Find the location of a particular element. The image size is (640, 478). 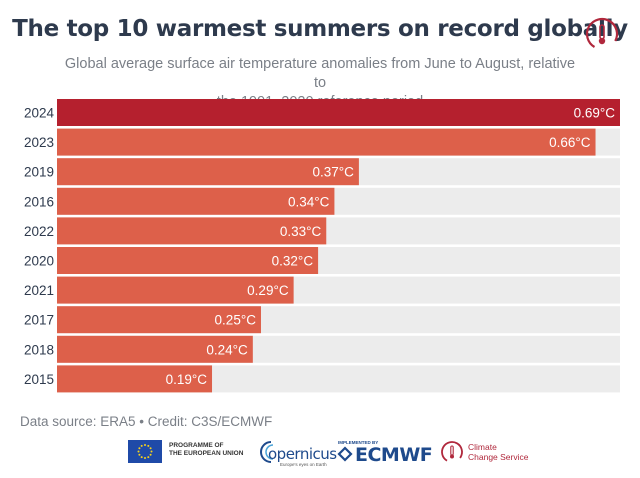

bar-2018 is located at coordinates (155, 349).